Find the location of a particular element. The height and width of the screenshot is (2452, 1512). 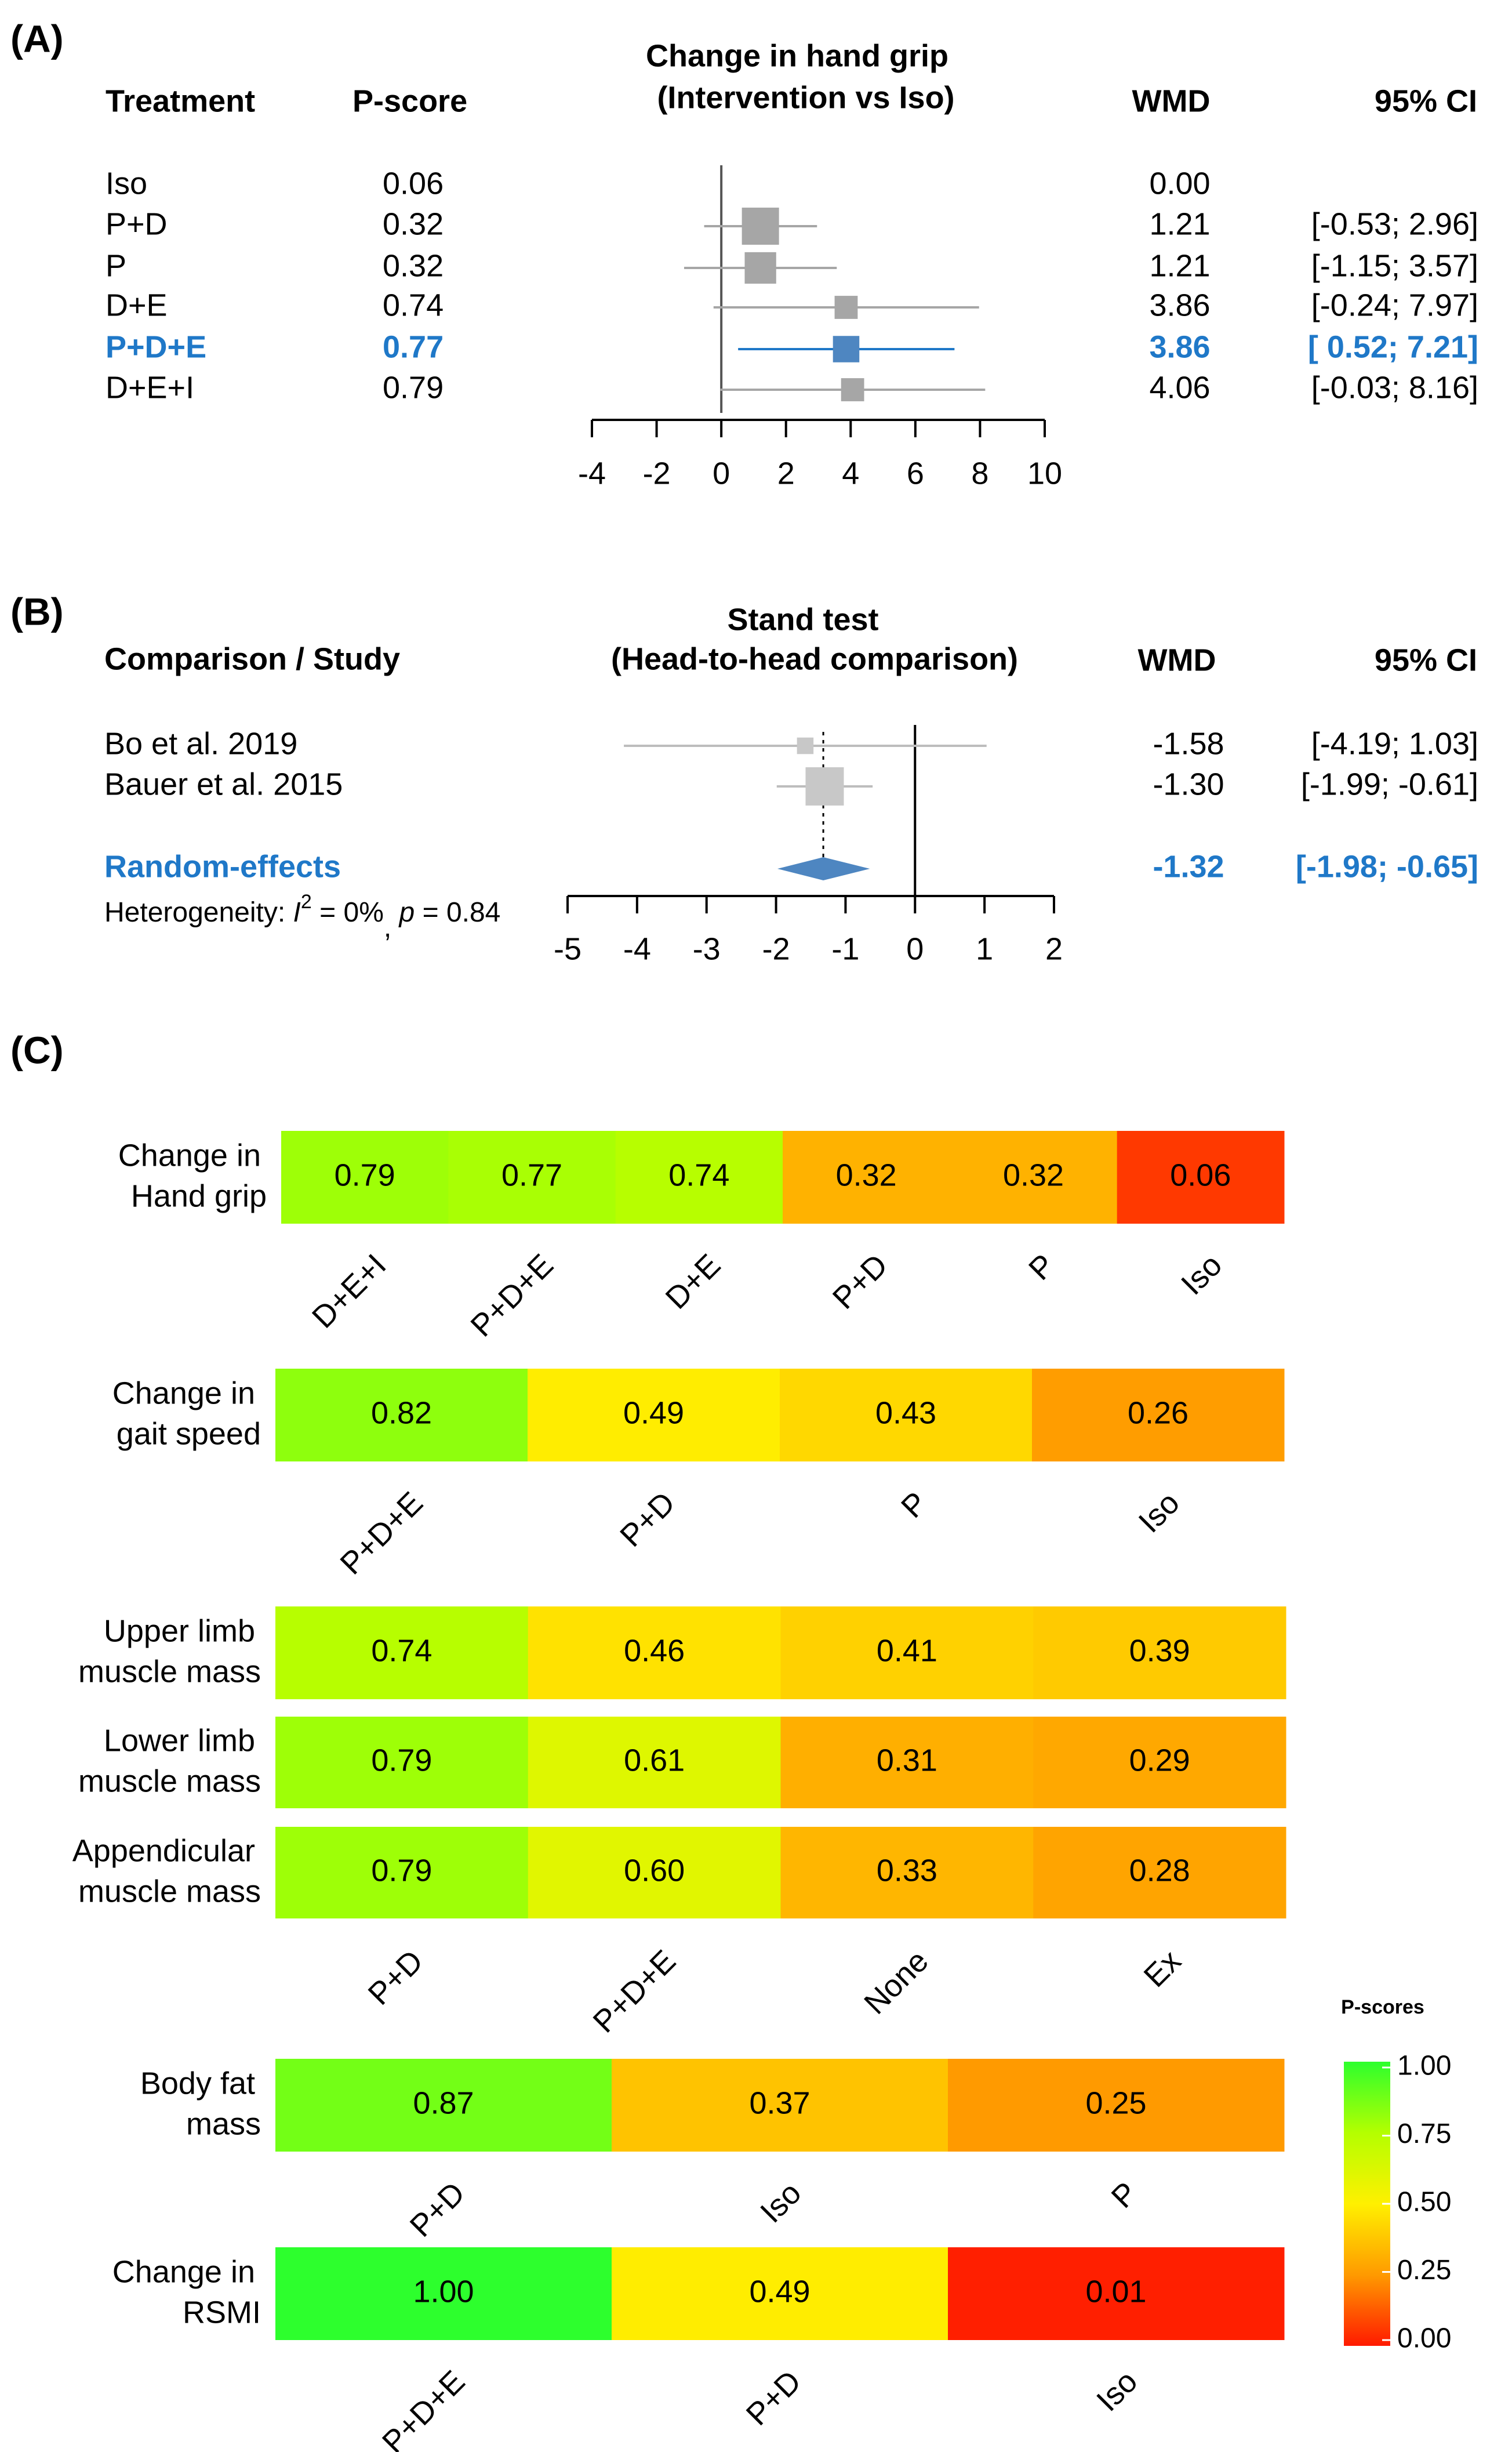

row-p-score: 0.74 is located at coordinates (413, 305).